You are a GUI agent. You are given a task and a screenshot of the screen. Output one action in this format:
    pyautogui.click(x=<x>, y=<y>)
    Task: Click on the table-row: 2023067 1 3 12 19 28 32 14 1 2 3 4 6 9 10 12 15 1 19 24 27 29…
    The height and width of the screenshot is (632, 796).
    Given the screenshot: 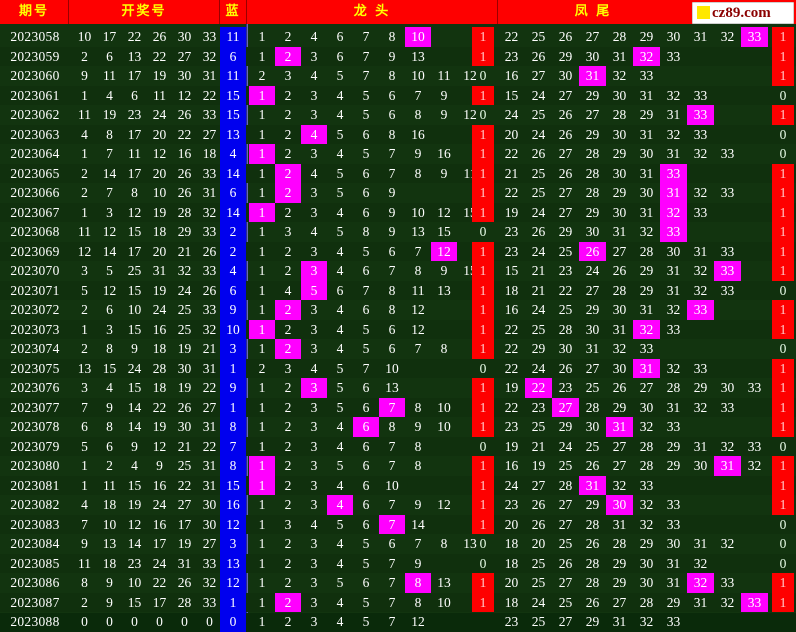 What is the action you would take?
    pyautogui.click(x=398, y=212)
    